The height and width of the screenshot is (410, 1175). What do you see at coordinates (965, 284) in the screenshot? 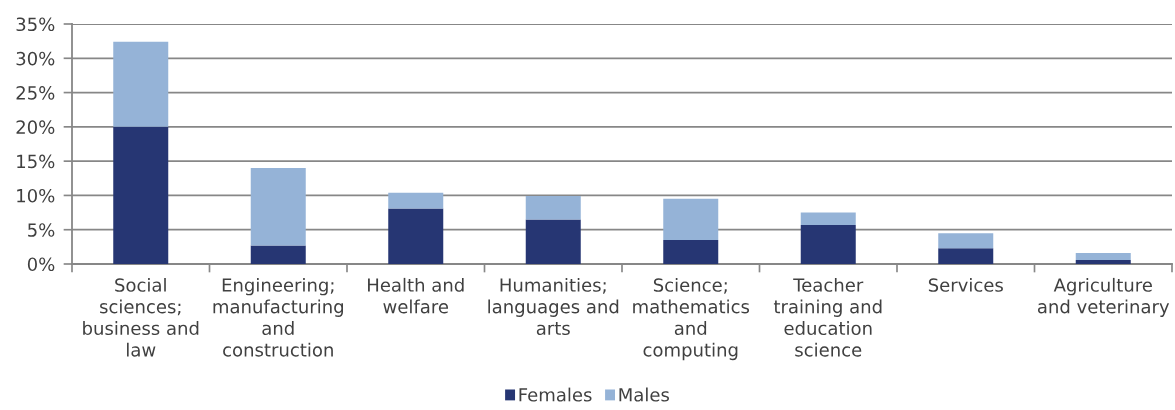
I see `x-tick-label: Services` at bounding box center [965, 284].